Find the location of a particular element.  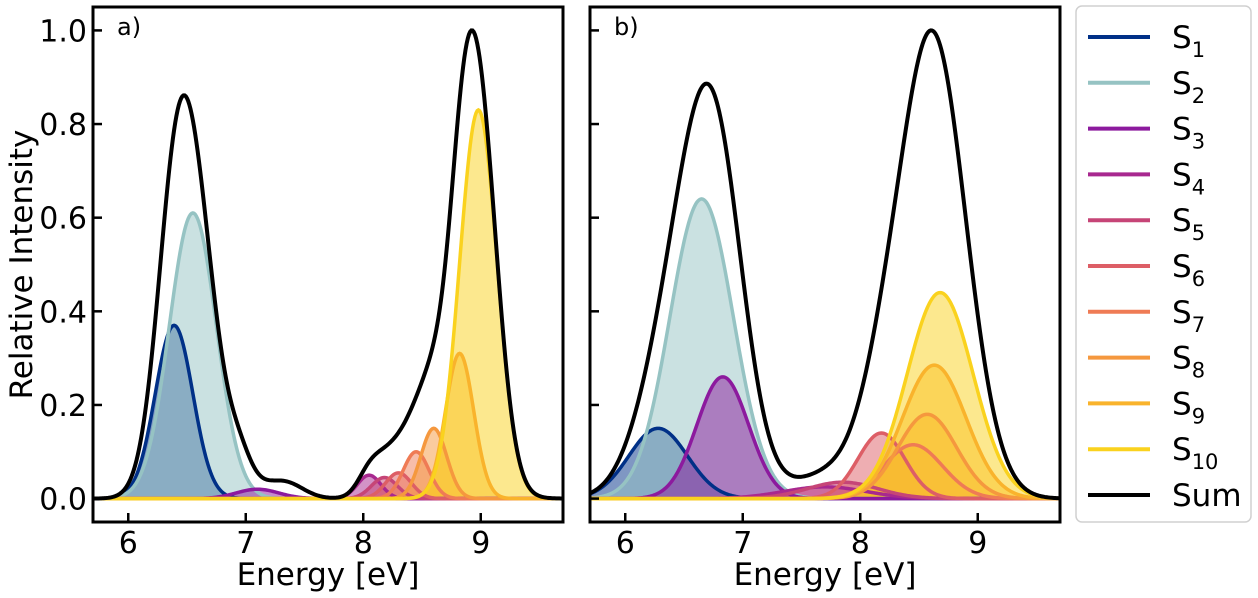

legend-label-s4: S4 is located at coordinates (1188, 178).